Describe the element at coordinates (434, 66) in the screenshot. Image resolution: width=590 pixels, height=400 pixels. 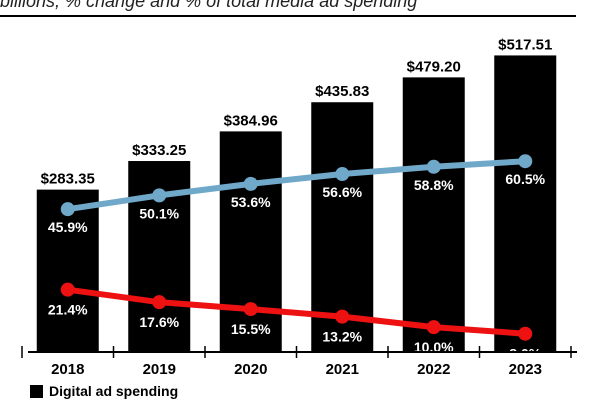
I see `bar-value-label-2022: $479.20` at that location.